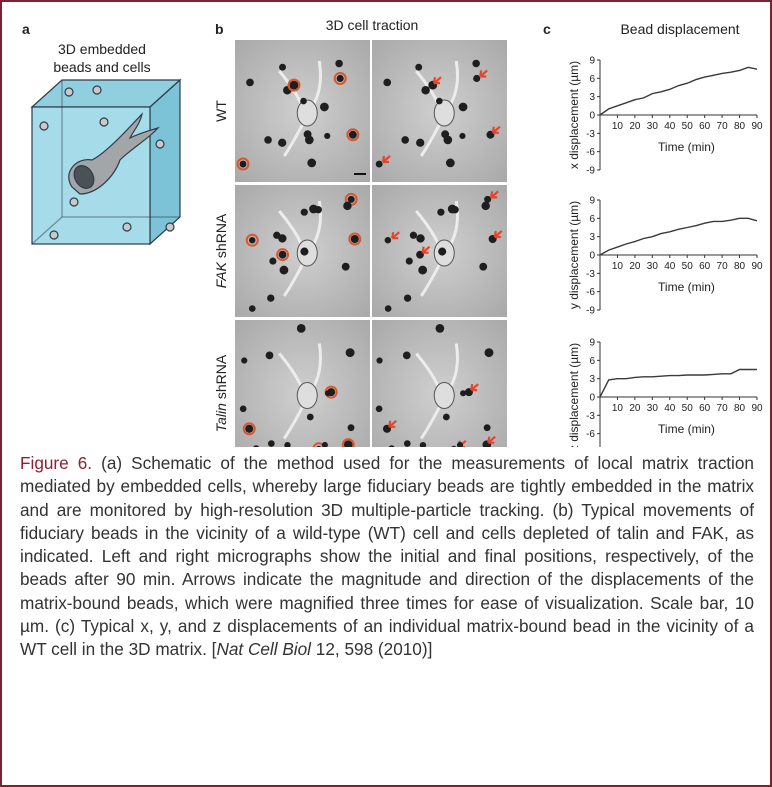 Image resolution: width=772 pixels, height=787 pixels. What do you see at coordinates (740, 408) in the screenshot?
I see `x-tick-label: 80` at bounding box center [740, 408].